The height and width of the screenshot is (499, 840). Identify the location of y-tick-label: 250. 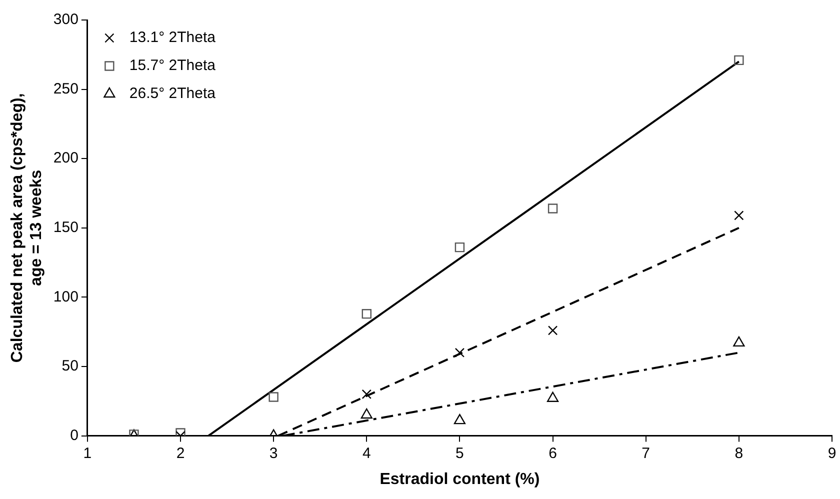
(65, 89).